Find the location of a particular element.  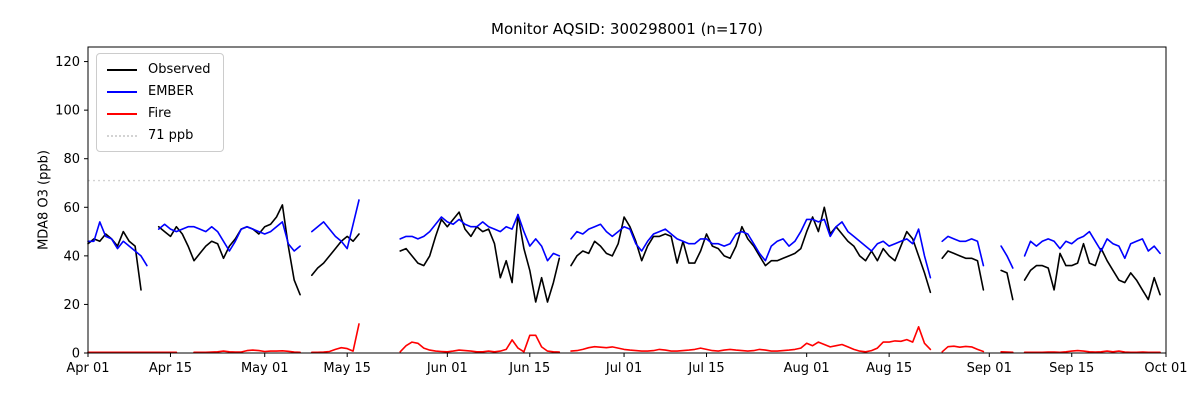

x-tick-label: Apr 01 is located at coordinates (87, 368).